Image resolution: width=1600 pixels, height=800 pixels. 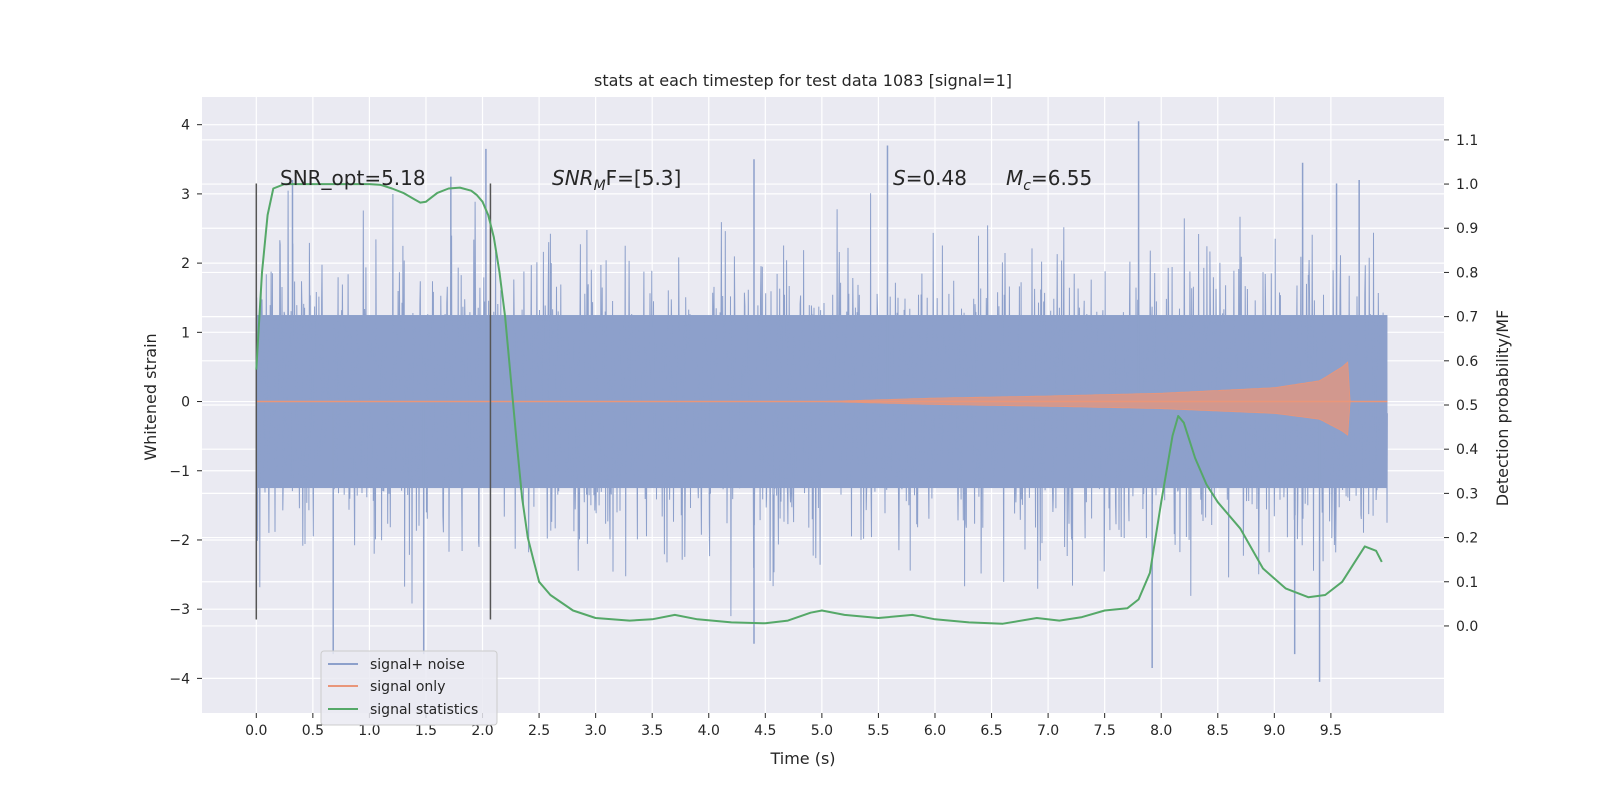 What do you see at coordinates (369, 731) in the screenshot?
I see `x-tick-label-2: 1.0` at bounding box center [369, 731].